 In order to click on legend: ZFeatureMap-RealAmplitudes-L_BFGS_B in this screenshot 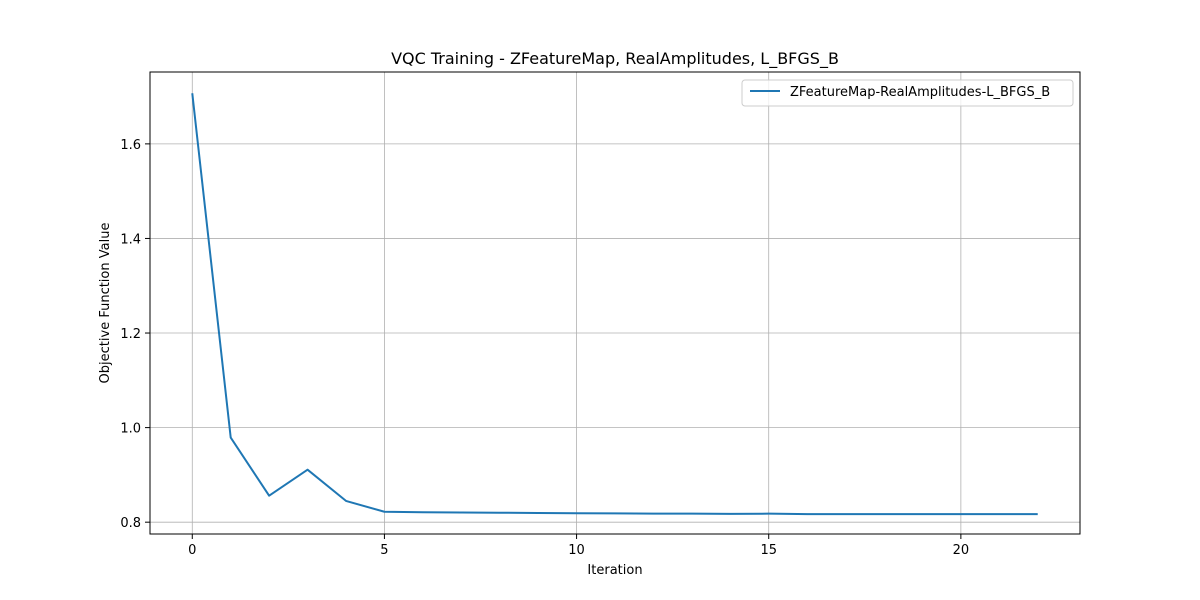, I will do `click(907, 93)`.